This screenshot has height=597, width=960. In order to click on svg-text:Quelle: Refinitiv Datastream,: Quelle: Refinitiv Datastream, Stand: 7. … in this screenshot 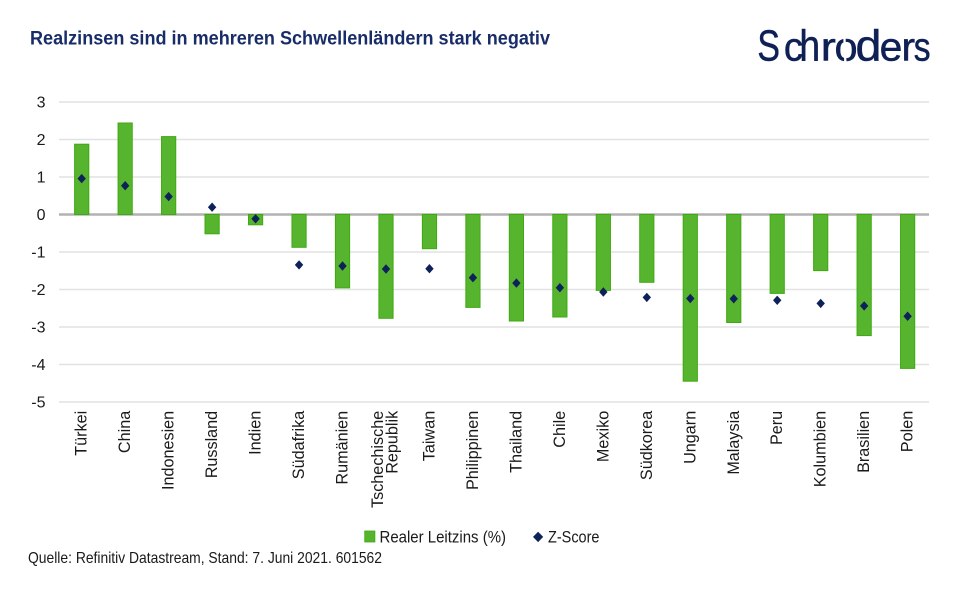, I will do `click(205, 558)`.